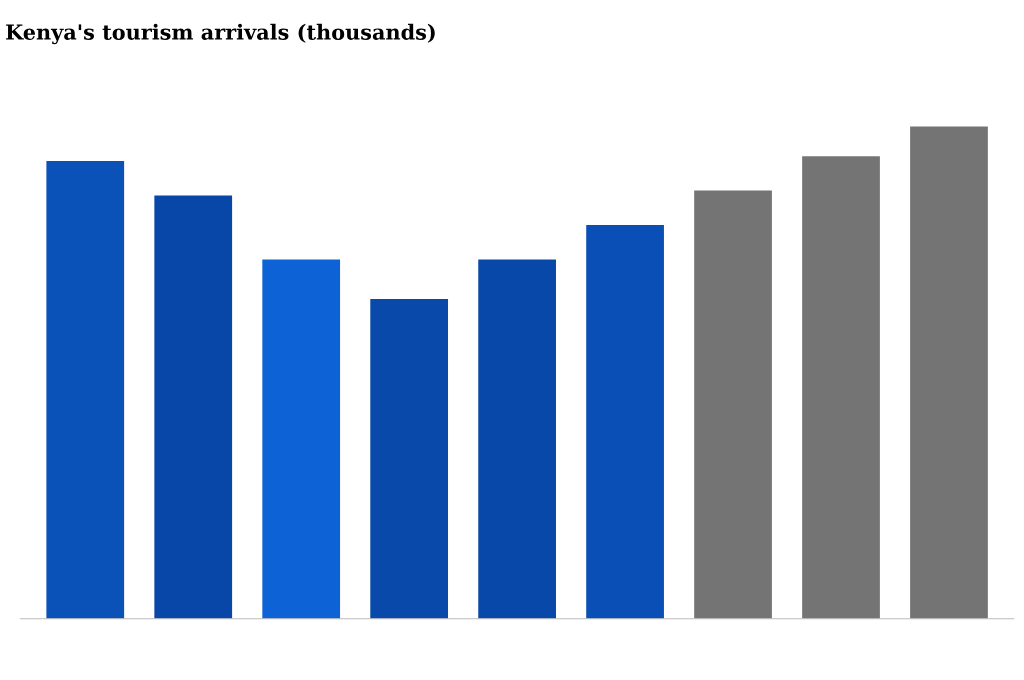 Image resolution: width=1024 pixels, height=680 pixels. What do you see at coordinates (220, 34) in the screenshot?
I see `chart-title: Kenya's tourism arrivals (thousands)` at bounding box center [220, 34].